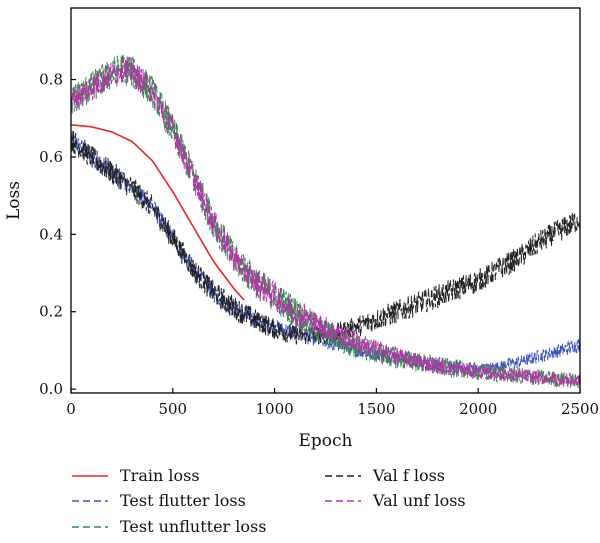  I want to click on x-tick-label-1: 500, so click(172, 409).